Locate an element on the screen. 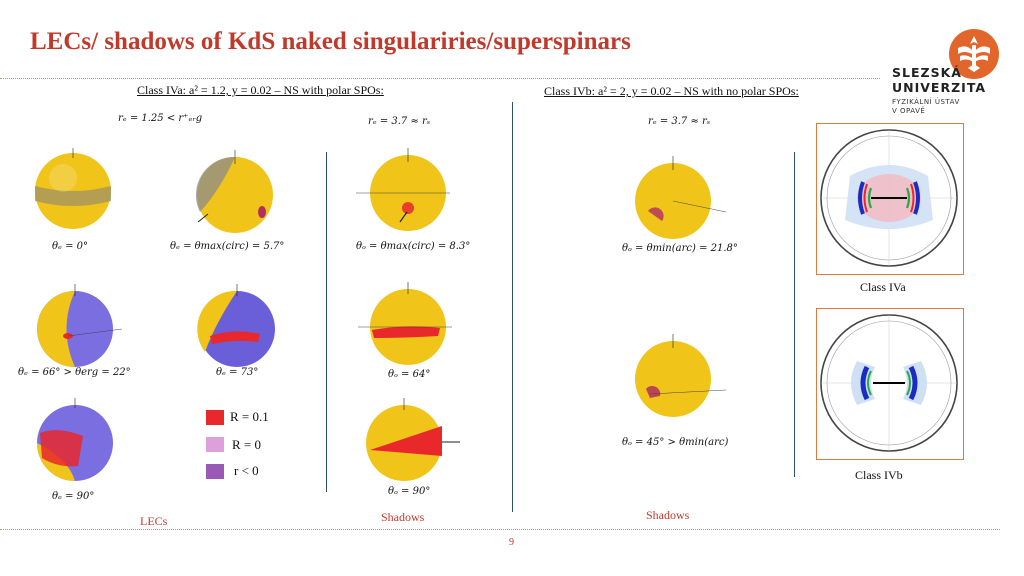  legend-label-rneg: r < 0 is located at coordinates (246, 470).